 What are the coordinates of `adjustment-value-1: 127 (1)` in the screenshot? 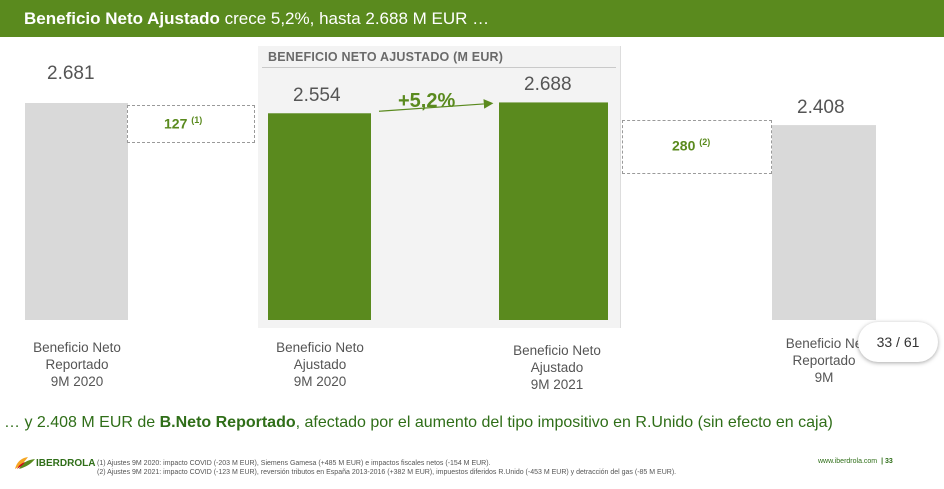 It's located at (183, 123).